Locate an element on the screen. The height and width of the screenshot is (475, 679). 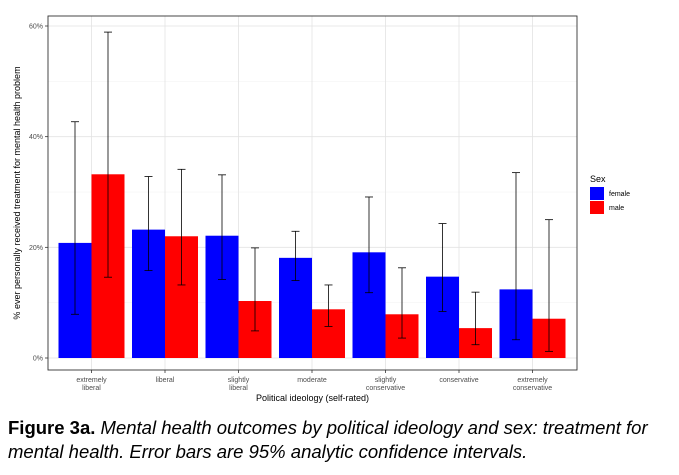
x-axis-title: Political ideology (self-rated) is located at coordinates (312, 398).